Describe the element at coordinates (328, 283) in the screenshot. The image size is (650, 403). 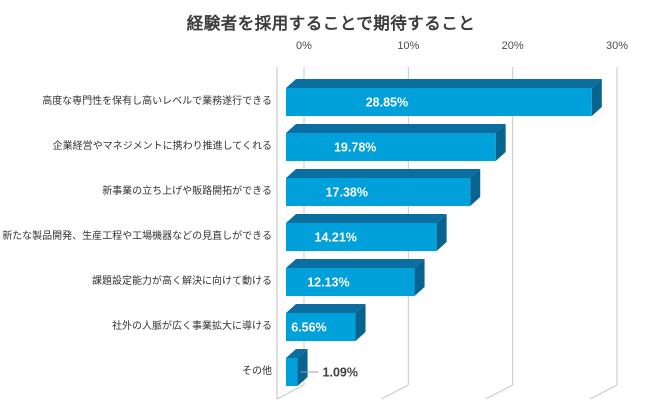
I see `bar-value-label: 12.13%` at that location.